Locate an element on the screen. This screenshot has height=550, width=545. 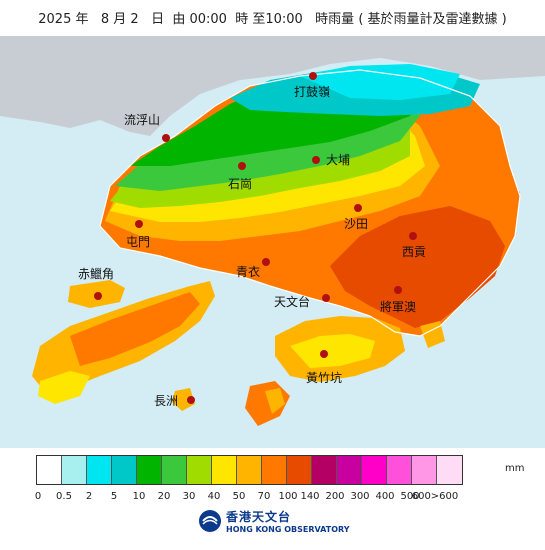
logo-name-en: HONG KONG OBSERVATORY is located at coordinates (288, 529).